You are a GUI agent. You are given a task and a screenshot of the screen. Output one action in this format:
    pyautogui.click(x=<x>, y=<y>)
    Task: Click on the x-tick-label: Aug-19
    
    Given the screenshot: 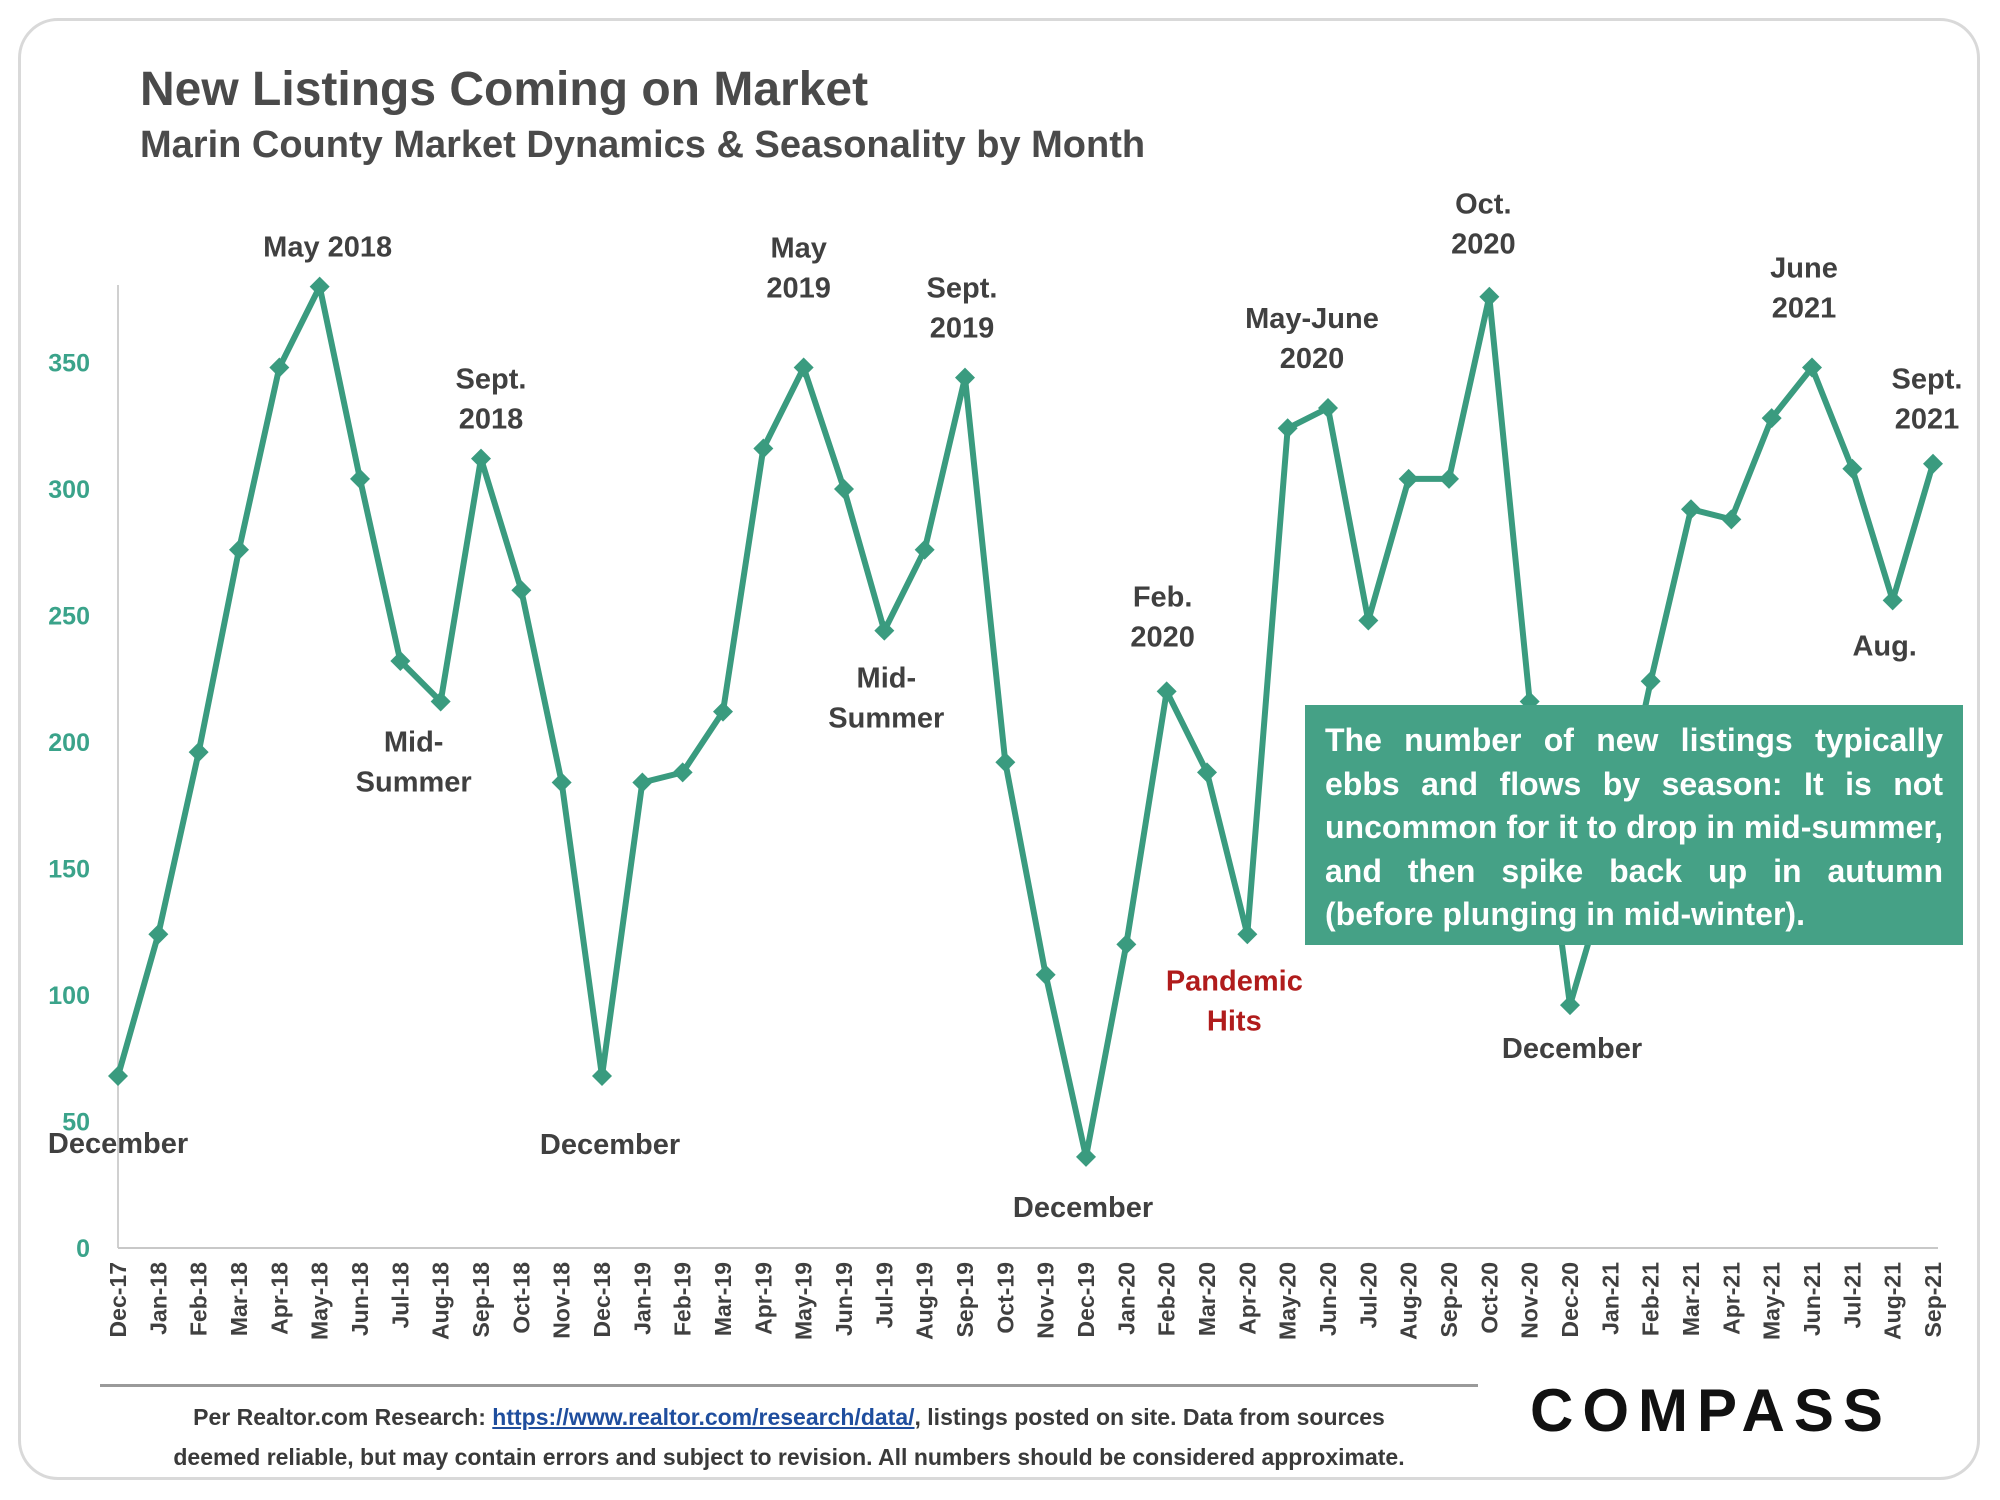 What is the action you would take?
    pyautogui.click(x=925, y=1301)
    